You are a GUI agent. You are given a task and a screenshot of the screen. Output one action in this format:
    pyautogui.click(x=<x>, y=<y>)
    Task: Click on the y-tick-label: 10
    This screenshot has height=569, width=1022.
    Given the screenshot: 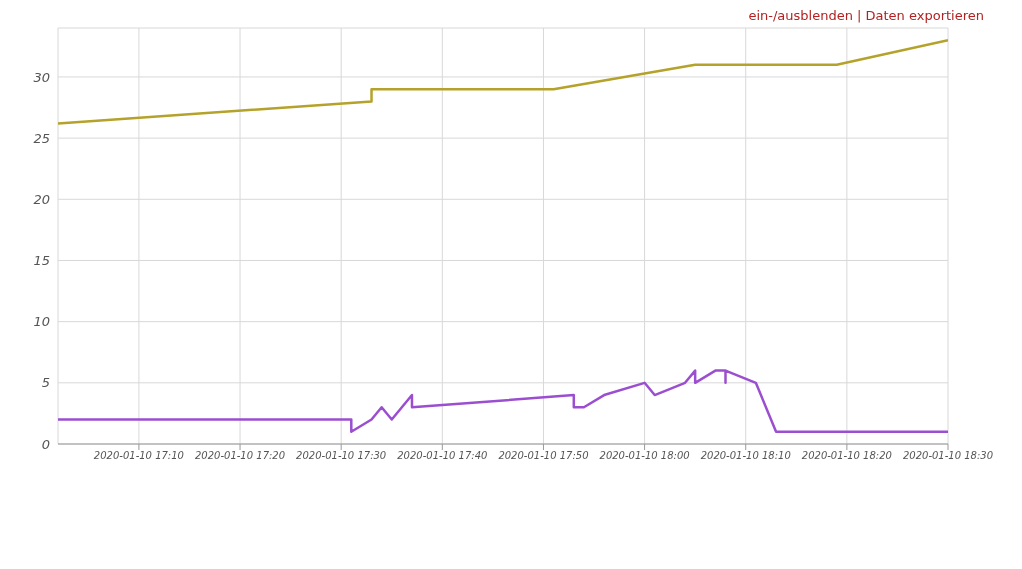 What is the action you would take?
    pyautogui.click(x=41, y=322)
    